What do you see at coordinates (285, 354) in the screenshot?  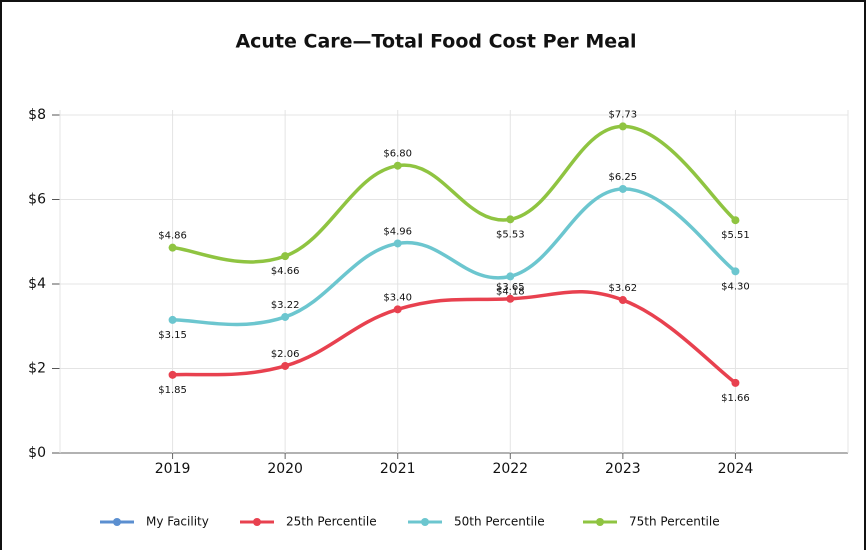 I see `value-label: $2.06` at bounding box center [285, 354].